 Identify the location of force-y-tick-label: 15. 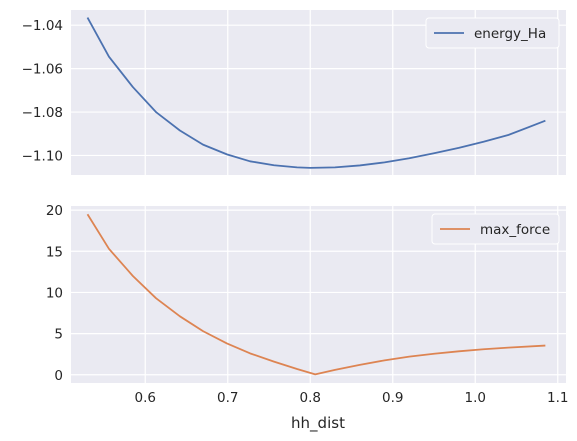
(54, 252).